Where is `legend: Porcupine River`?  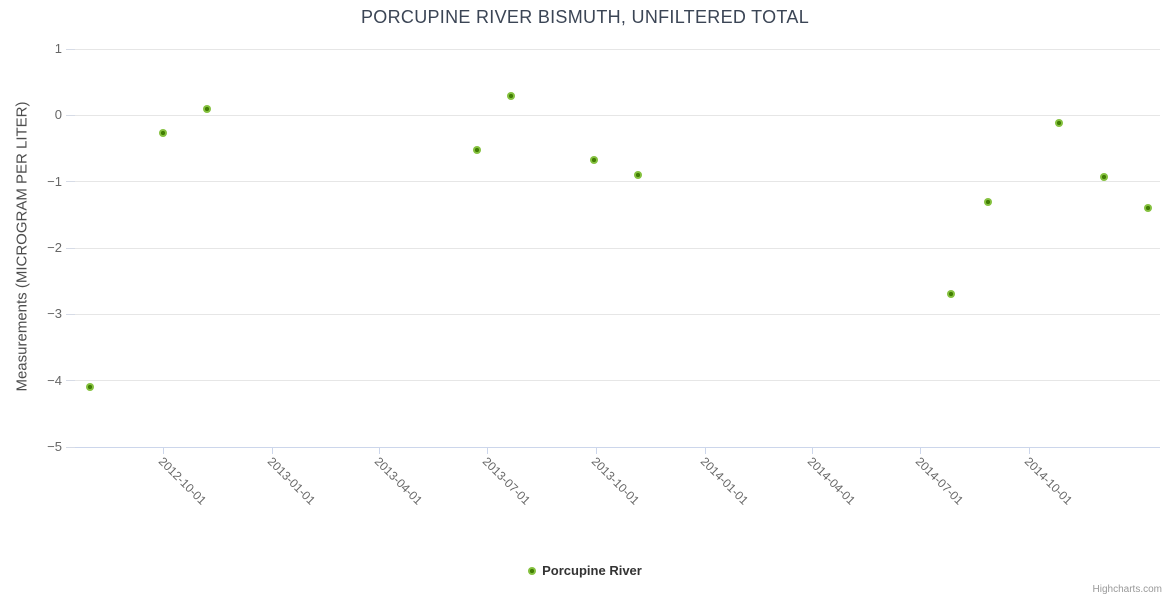
legend: Porcupine River is located at coordinates (585, 570).